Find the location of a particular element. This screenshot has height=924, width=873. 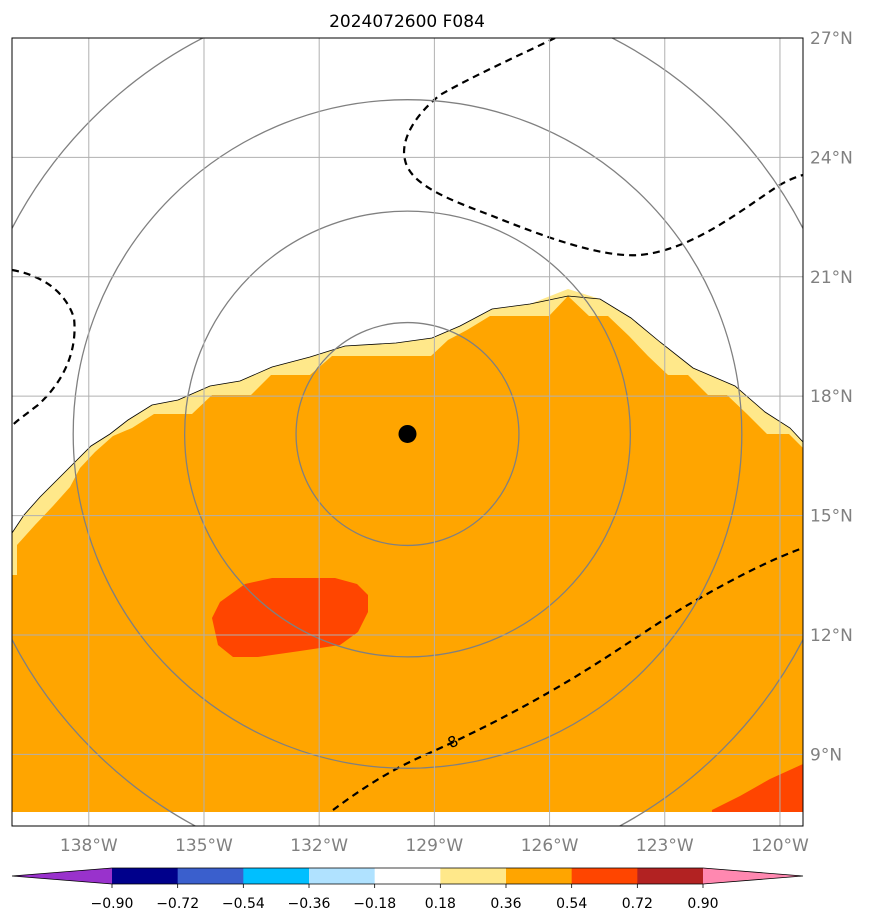

colorbar-tick-label: 0.72 is located at coordinates (637, 904).